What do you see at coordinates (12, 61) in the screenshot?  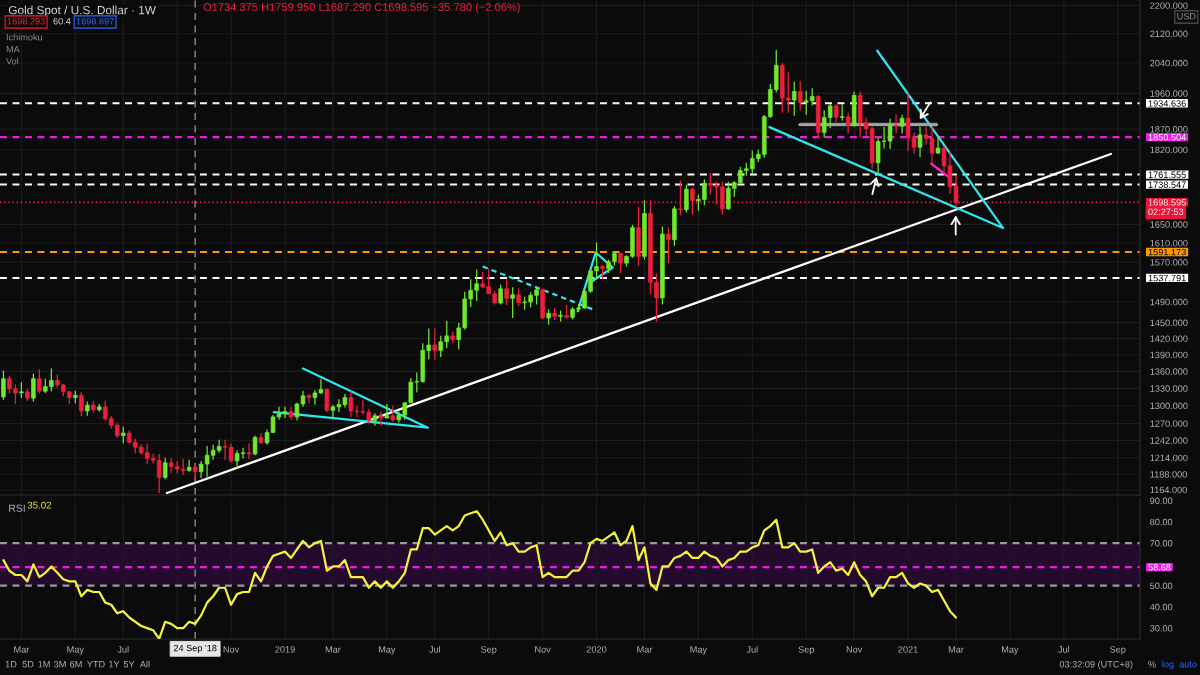 I see `annotation: Vol` at bounding box center [12, 61].